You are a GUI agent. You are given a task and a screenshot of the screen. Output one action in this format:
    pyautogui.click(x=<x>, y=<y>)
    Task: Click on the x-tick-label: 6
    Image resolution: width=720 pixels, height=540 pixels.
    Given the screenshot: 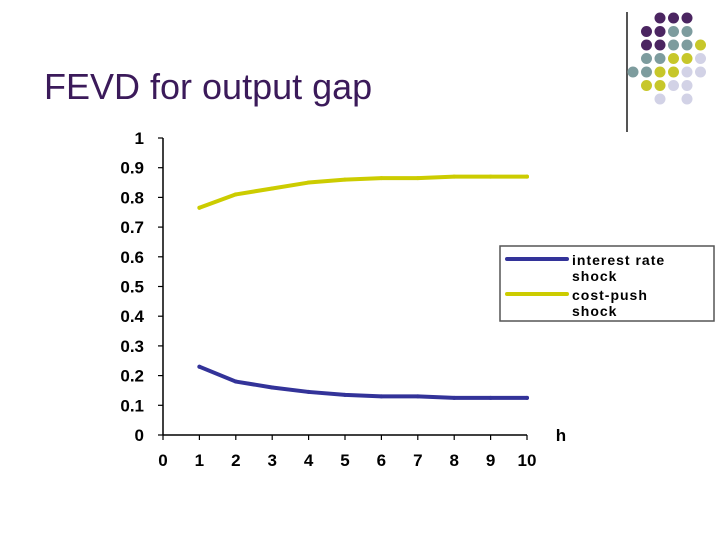 What is the action you would take?
    pyautogui.click(x=381, y=460)
    